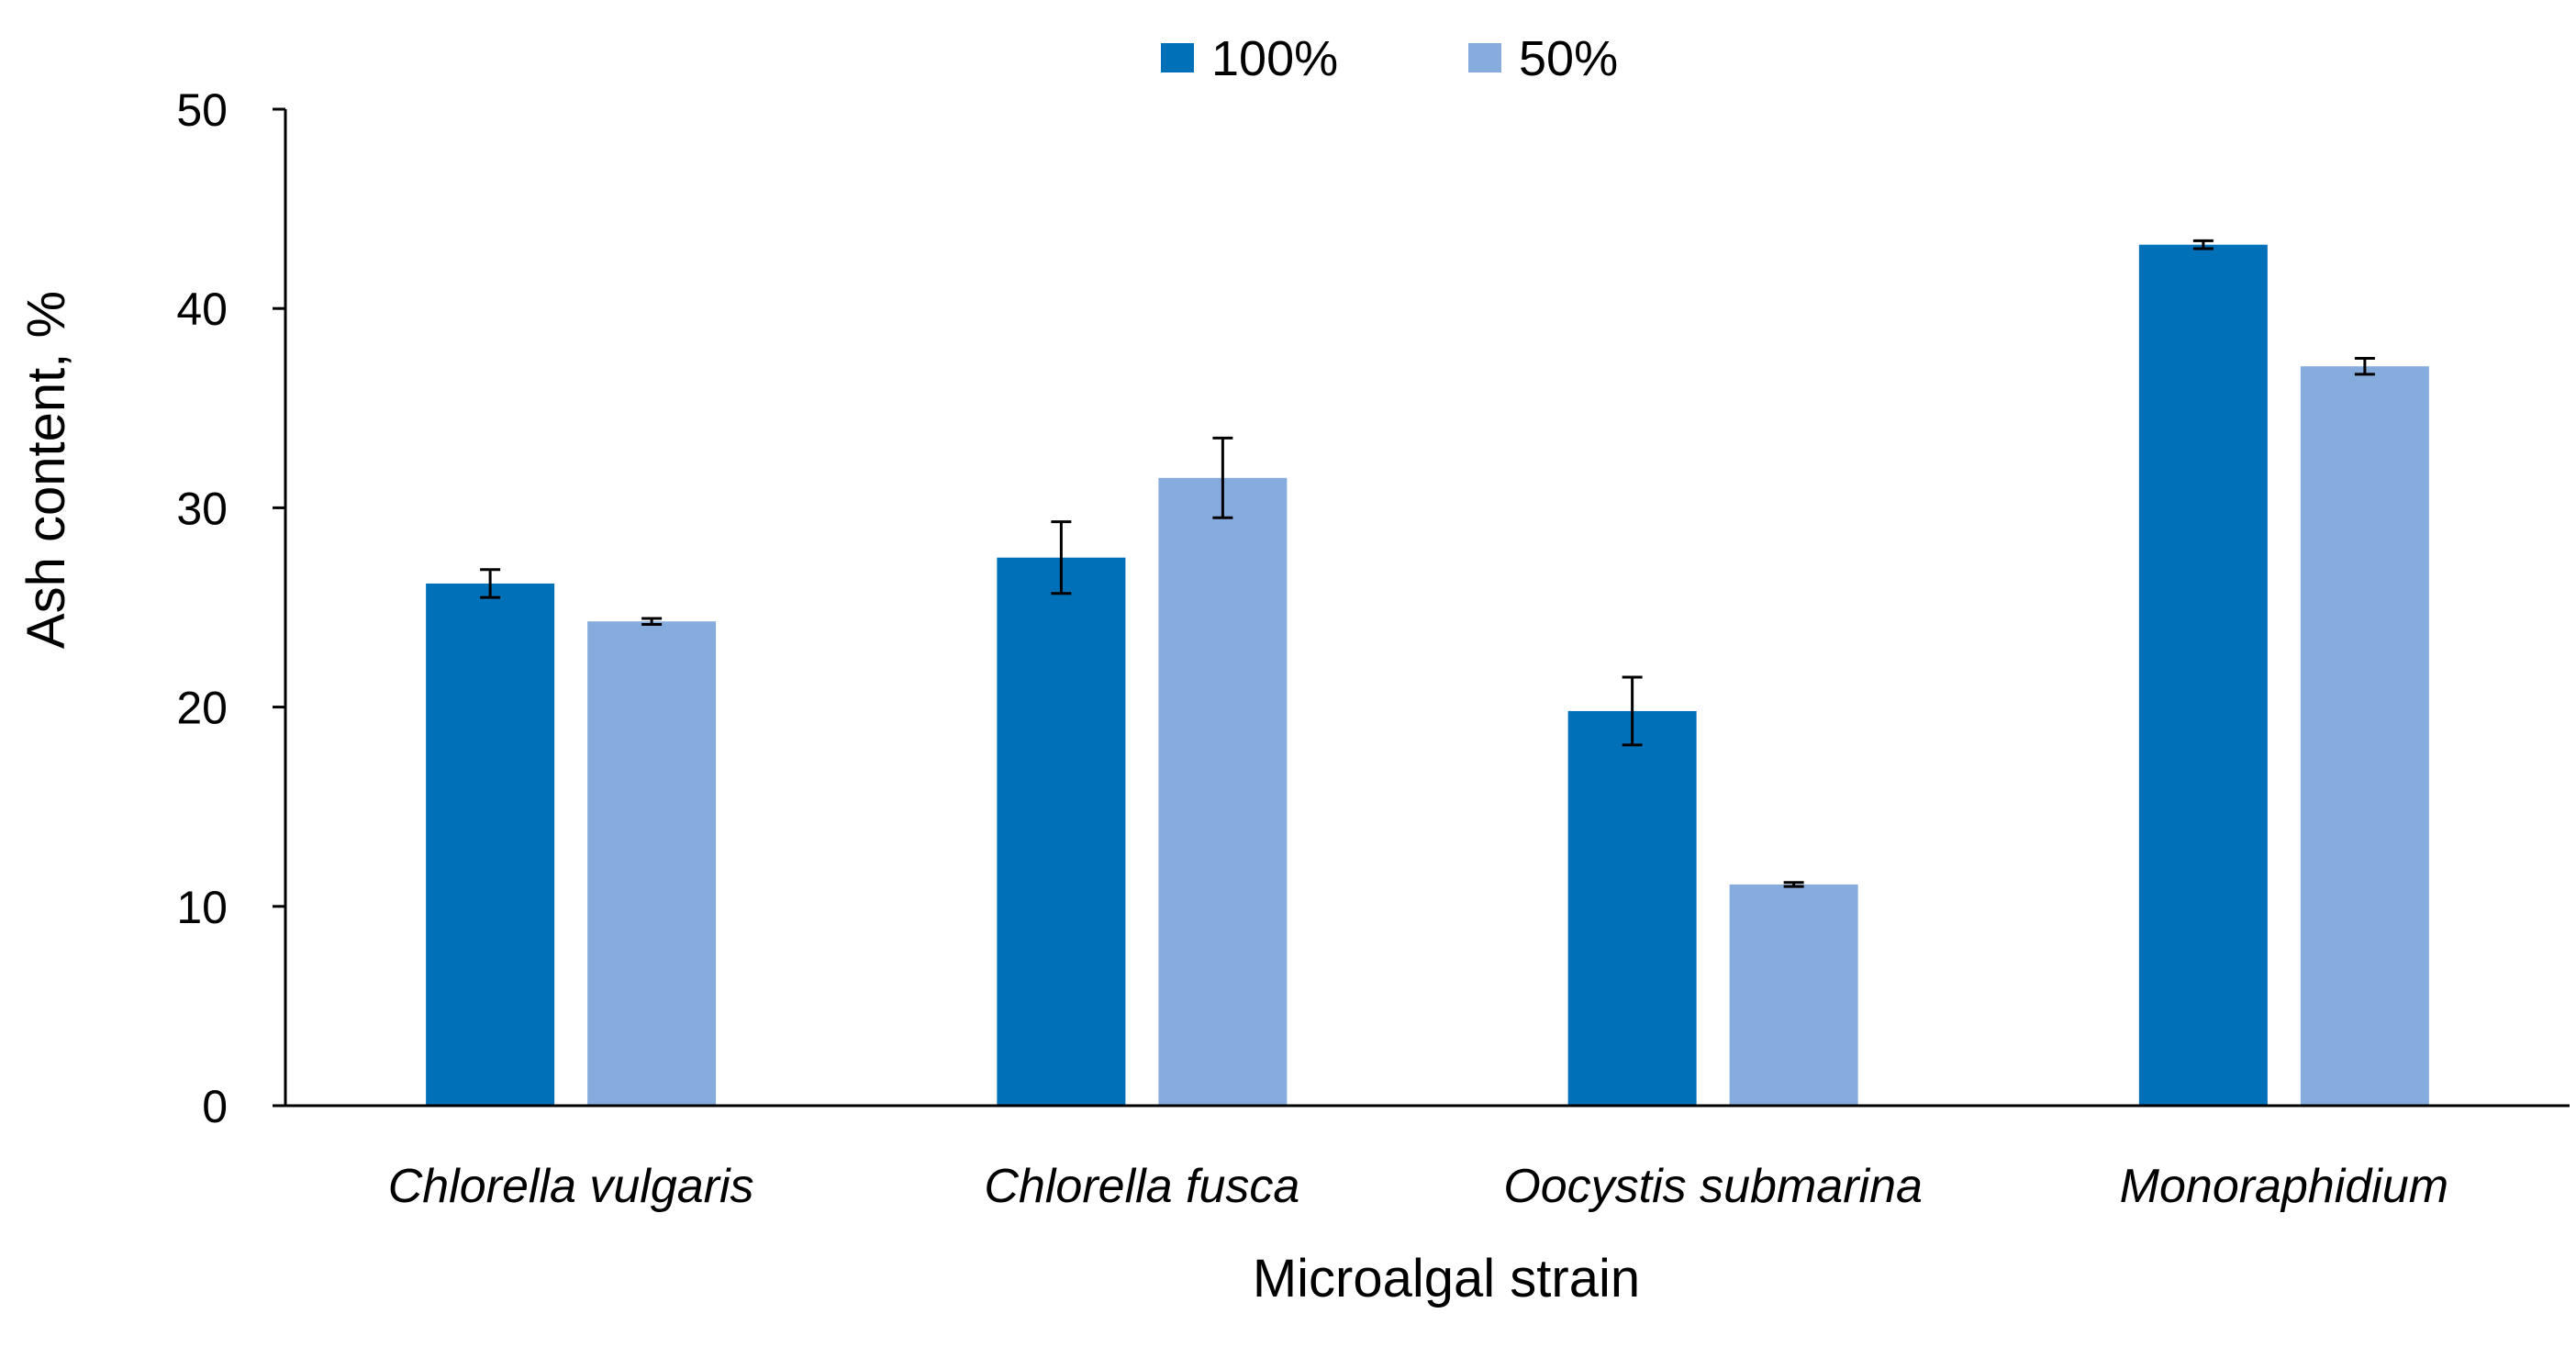 Image resolution: width=2576 pixels, height=1347 pixels. I want to click on x-tick-label: Oocystis submarina, so click(1713, 1187).